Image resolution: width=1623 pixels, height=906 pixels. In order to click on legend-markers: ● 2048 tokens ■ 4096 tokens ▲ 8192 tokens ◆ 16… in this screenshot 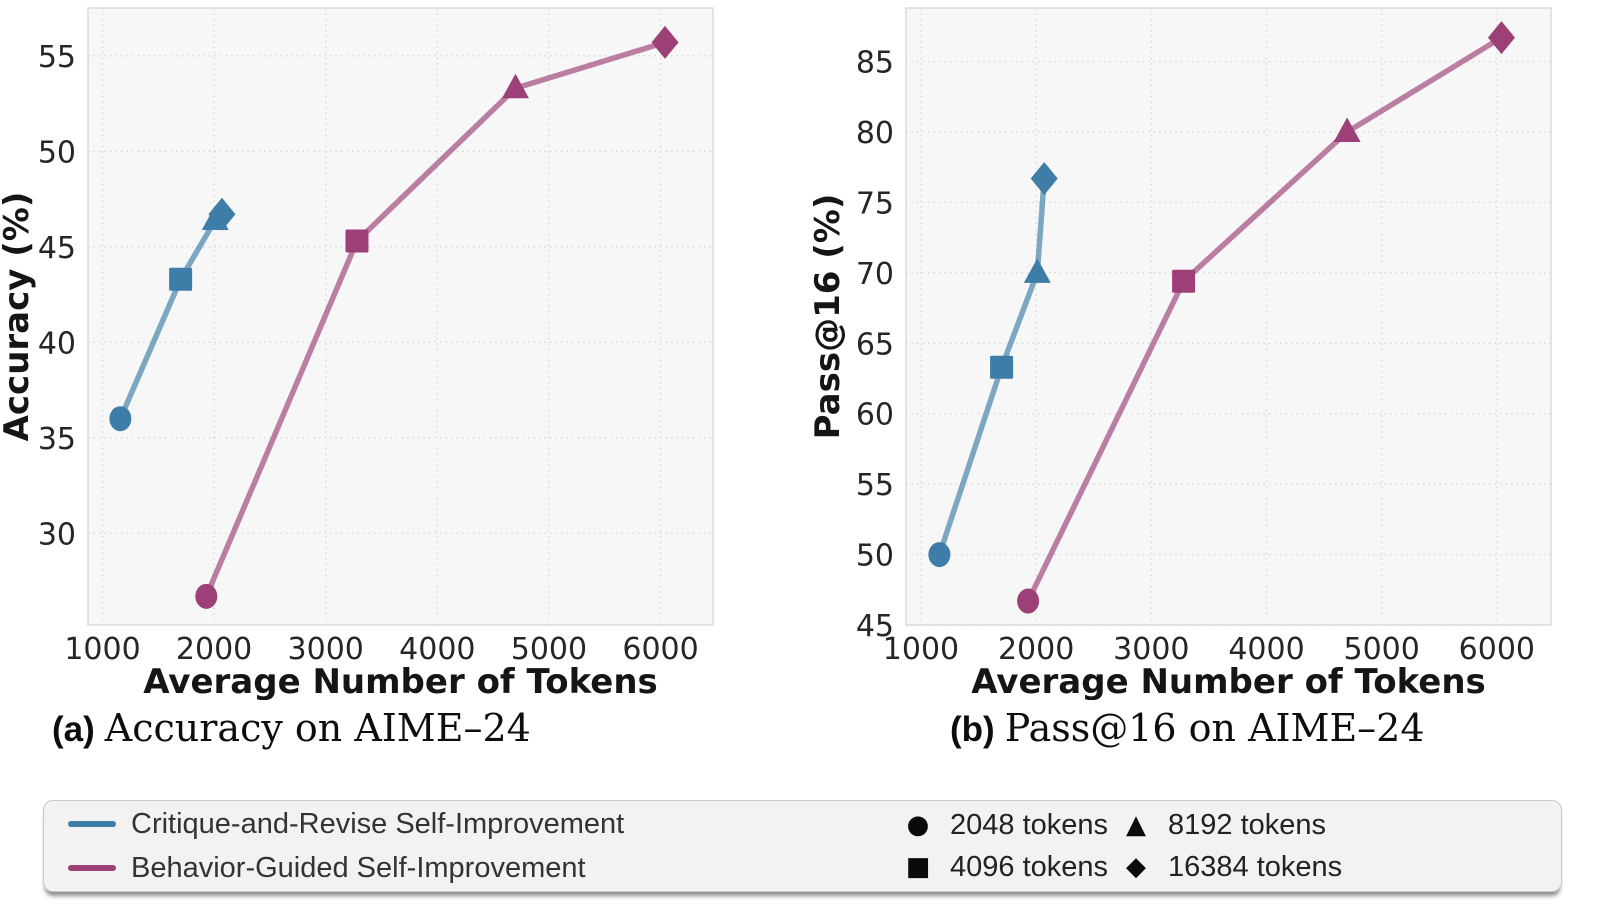, I will do `click(1120, 846)`.